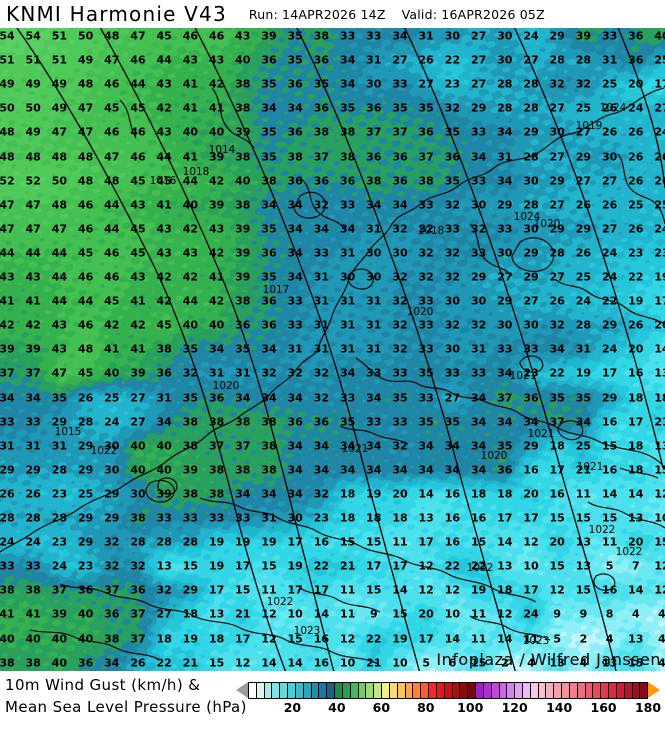 The height and width of the screenshot is (735, 665). What do you see at coordinates (659, 253) in the screenshot?
I see `gust-value: 23` at bounding box center [659, 253].